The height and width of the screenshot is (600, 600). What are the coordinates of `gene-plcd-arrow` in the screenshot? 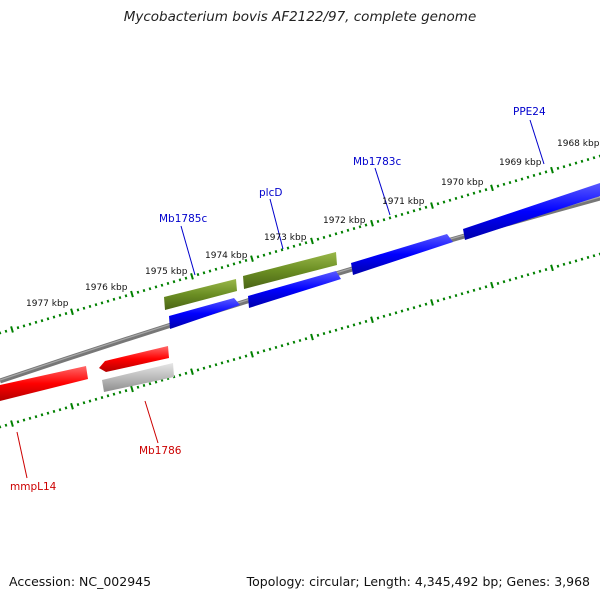 It's located at (290, 270).